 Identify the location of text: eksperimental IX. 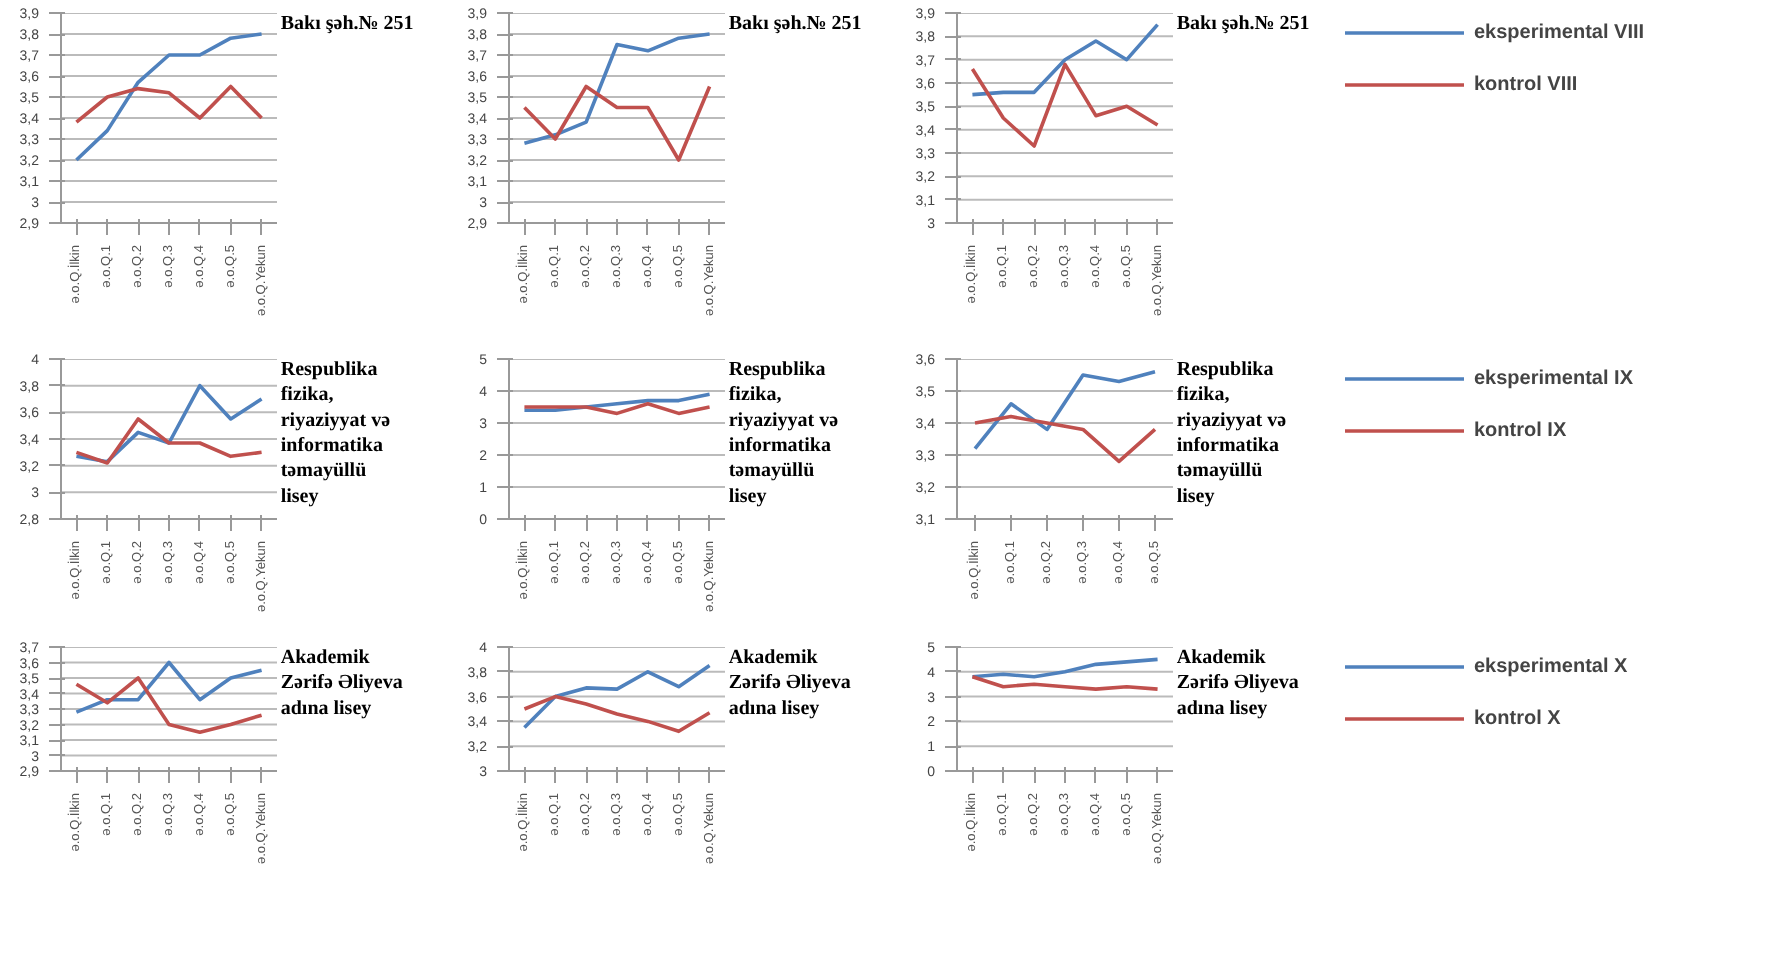
(1553, 378).